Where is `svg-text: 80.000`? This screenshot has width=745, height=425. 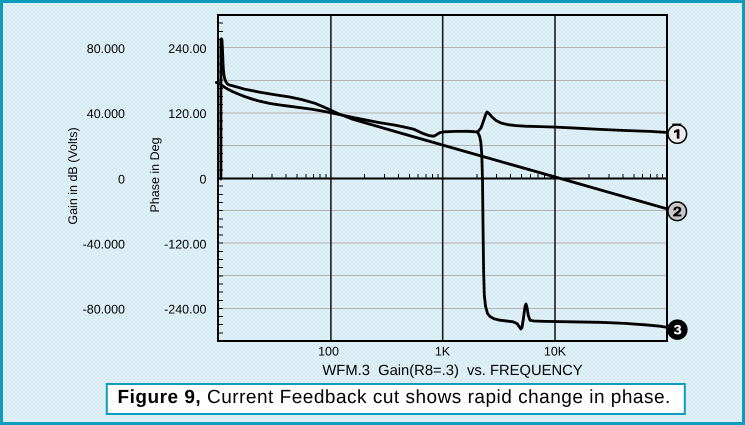 svg-text: 80.000 is located at coordinates (106, 49).